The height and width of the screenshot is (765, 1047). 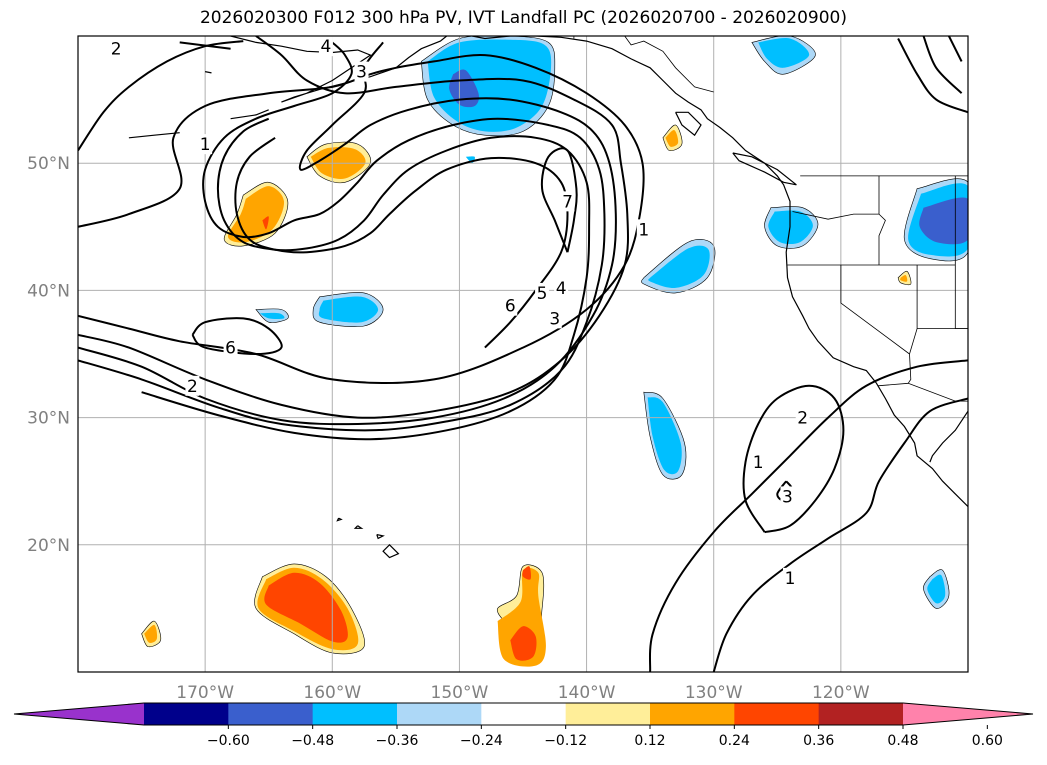 I want to click on colorbar-tick-label: 0.60, so click(x=987, y=741).